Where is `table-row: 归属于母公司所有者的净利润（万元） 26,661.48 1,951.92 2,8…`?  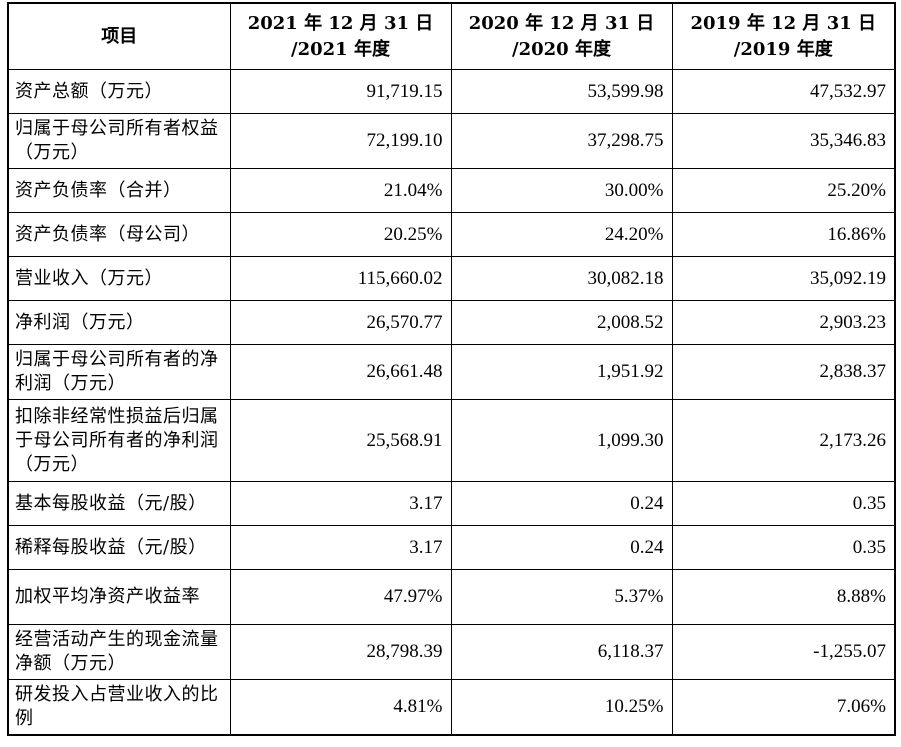 table-row: 归属于母公司所有者的净利润（万元） 26,661.48 1,951.92 2,8… is located at coordinates (451, 372).